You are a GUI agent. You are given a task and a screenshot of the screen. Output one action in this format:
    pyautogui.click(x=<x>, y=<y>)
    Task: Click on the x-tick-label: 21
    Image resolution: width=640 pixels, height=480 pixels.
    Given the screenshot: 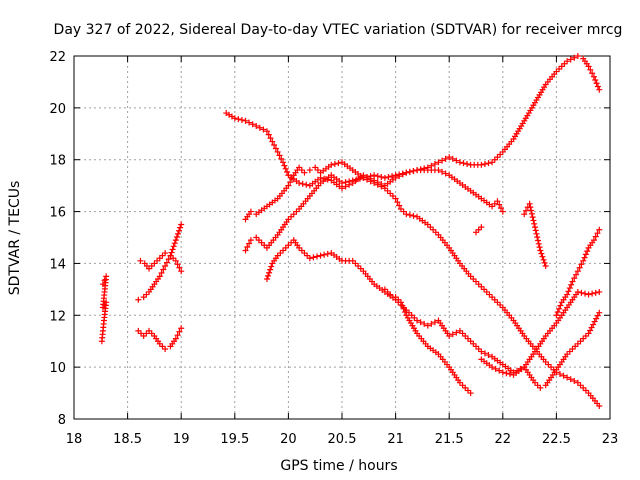 What is the action you would take?
    pyautogui.click(x=395, y=439)
    